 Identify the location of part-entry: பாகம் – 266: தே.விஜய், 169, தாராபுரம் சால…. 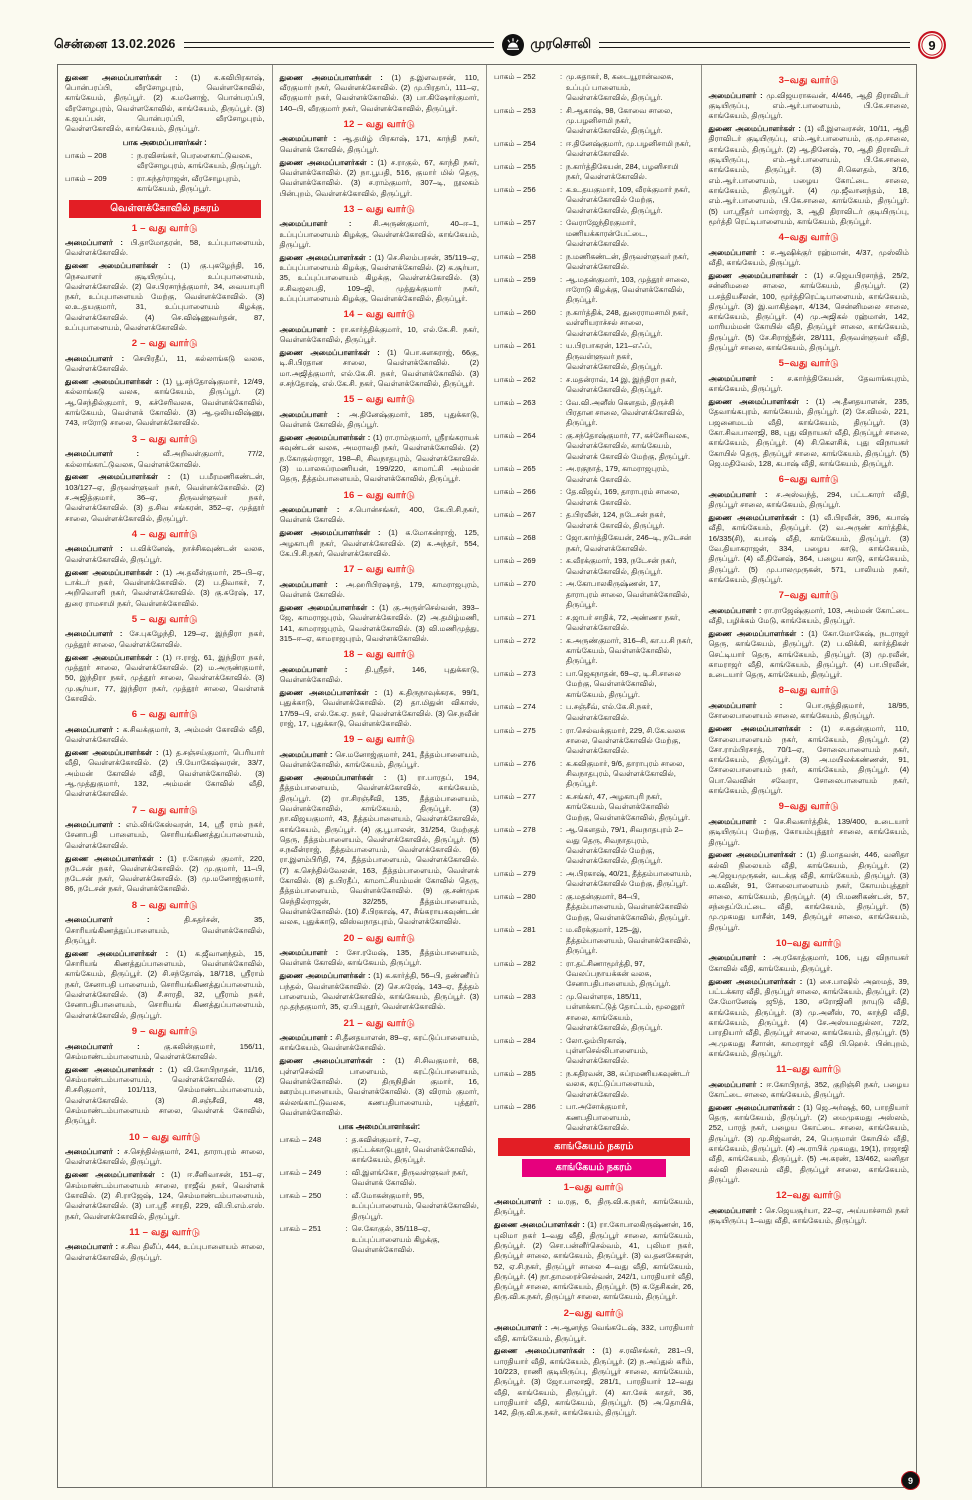
(594, 497).